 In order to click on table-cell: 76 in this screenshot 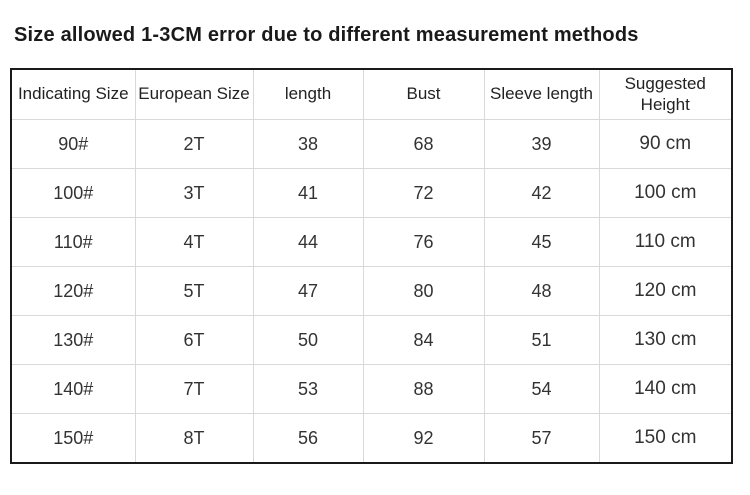, I will do `click(423, 242)`.